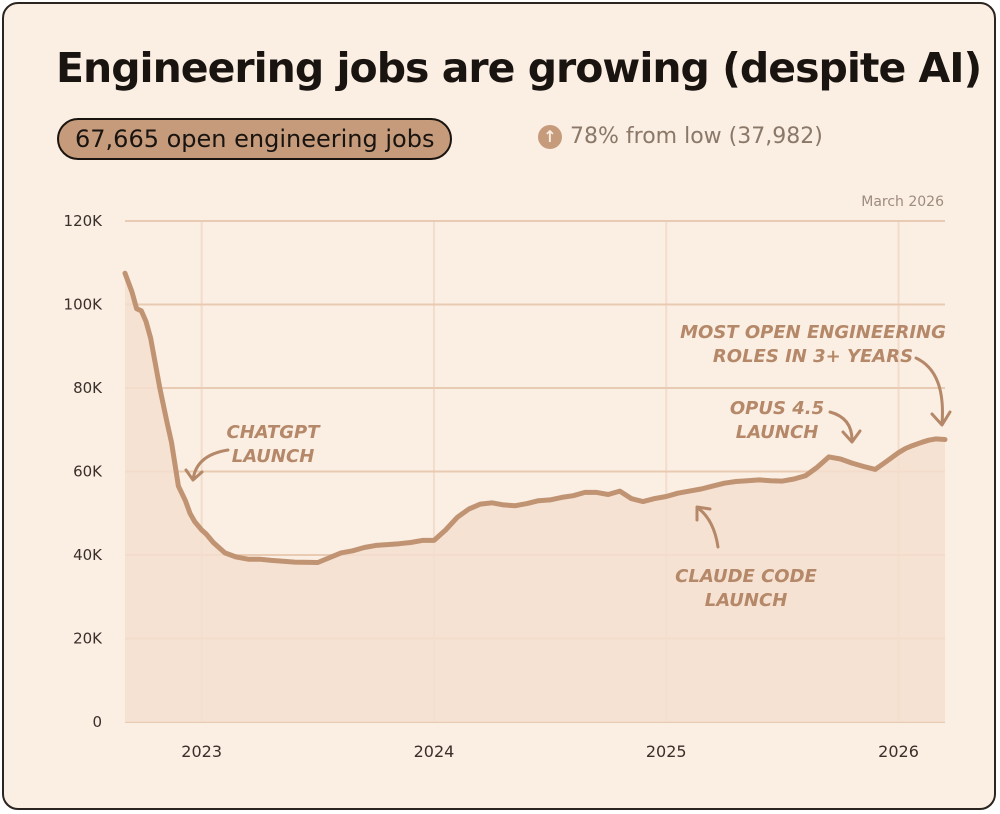 This screenshot has width=1000, height=814. Describe the element at coordinates (746, 576) in the screenshot. I see `annotation-text: CLAUDE CODE` at that location.